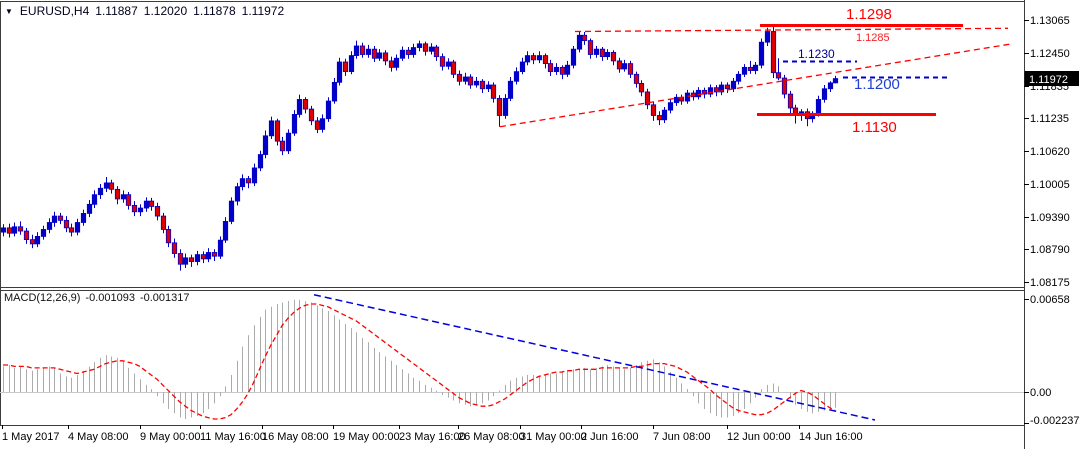  I want to click on macd-indicator-label: MACD(12,26,9) -0.001093 -0.001317, so click(99, 298).